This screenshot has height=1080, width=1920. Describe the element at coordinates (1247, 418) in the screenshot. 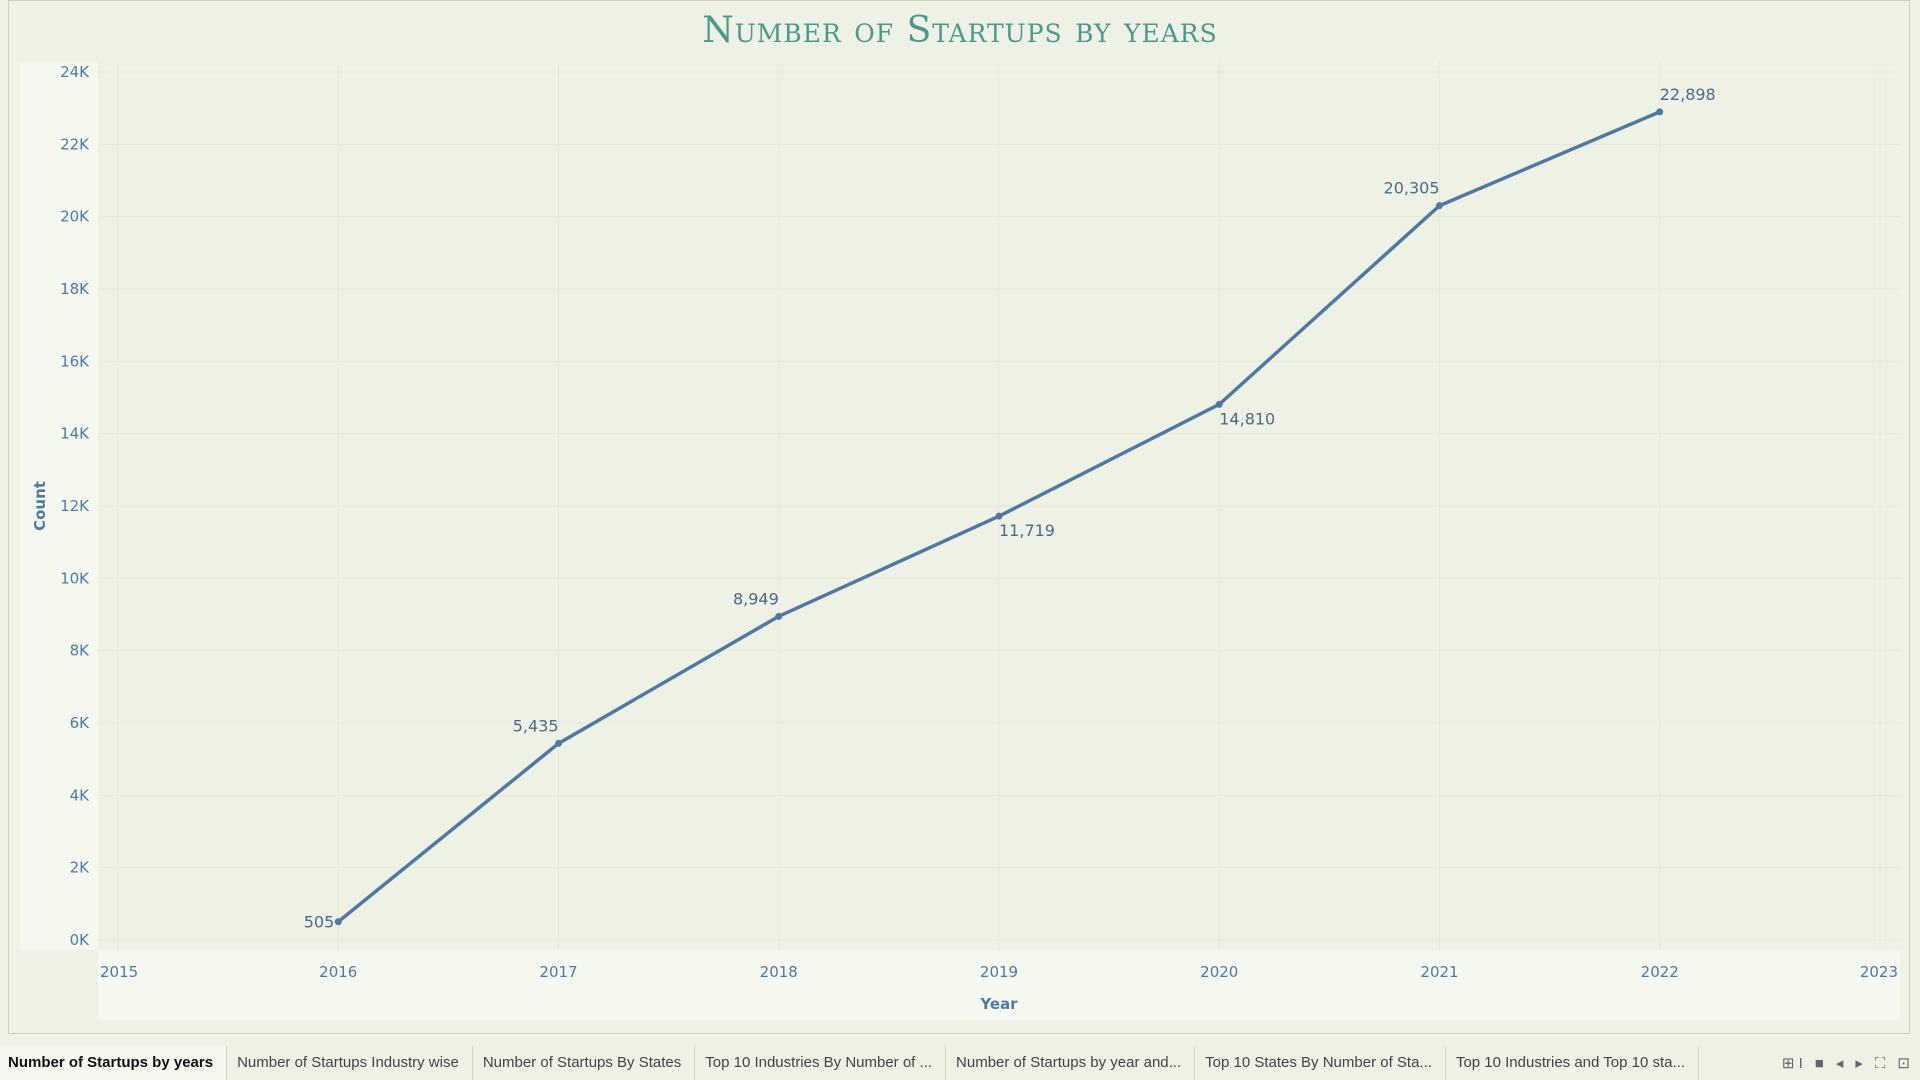

I see `data-label: 14,810` at that location.